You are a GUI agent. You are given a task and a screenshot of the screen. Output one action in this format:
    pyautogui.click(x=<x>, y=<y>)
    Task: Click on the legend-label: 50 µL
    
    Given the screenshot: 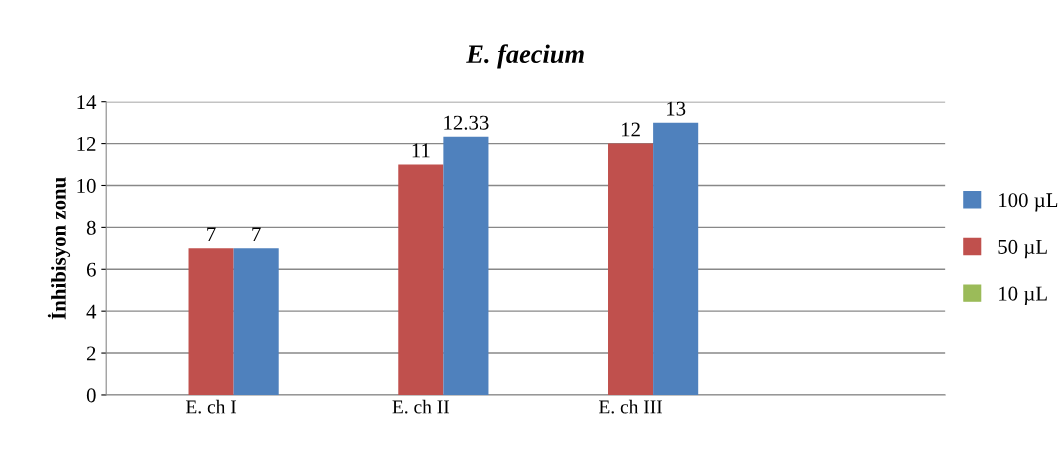 What is the action you would take?
    pyautogui.click(x=1022, y=249)
    